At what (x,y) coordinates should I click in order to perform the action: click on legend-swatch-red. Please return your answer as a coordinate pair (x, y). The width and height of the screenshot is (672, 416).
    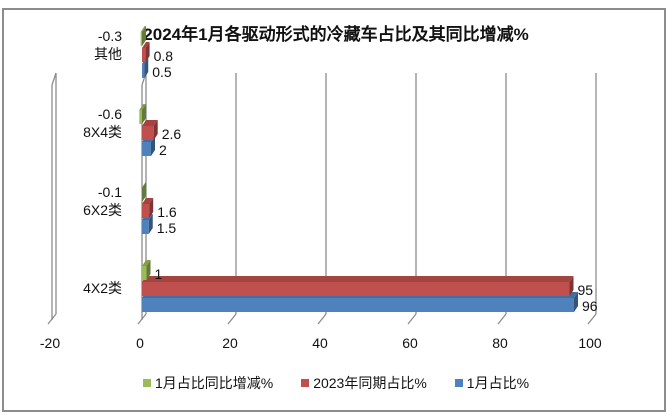
    Looking at the image, I should click on (305, 383).